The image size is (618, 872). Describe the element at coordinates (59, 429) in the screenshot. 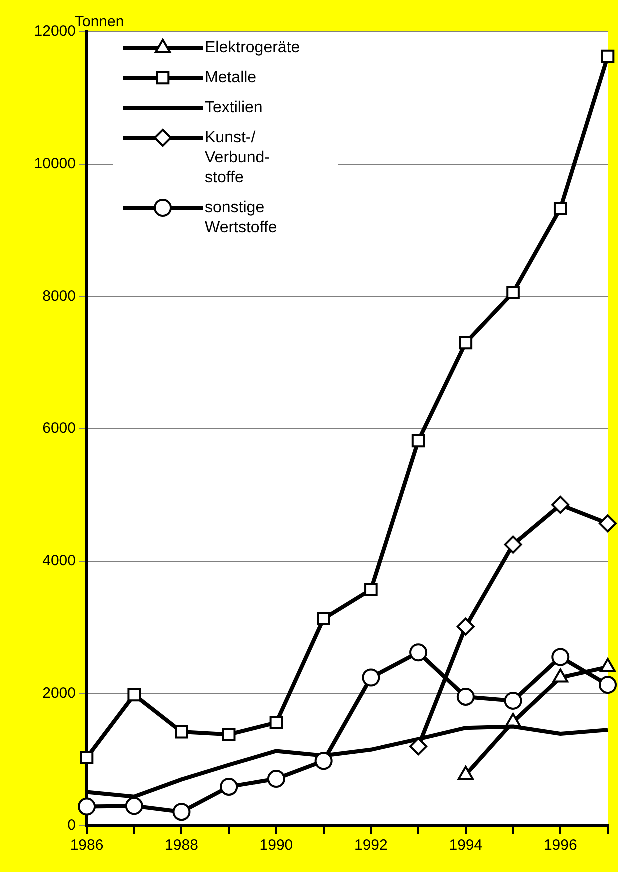

I see `y-tick-label: 6000` at that location.